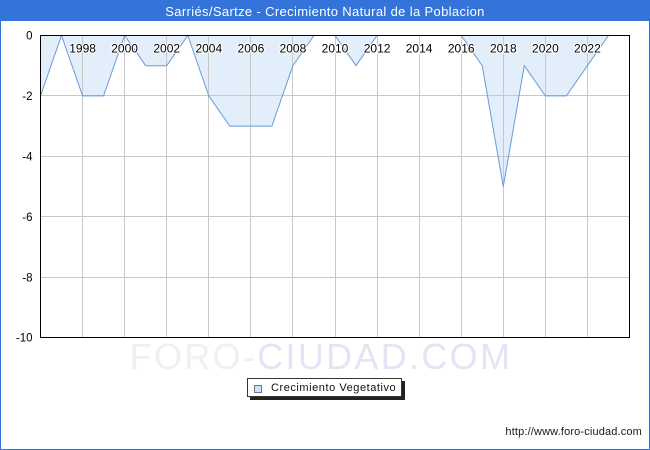 This screenshot has width=650, height=450. I want to click on svg-text: -8, so click(27, 279).